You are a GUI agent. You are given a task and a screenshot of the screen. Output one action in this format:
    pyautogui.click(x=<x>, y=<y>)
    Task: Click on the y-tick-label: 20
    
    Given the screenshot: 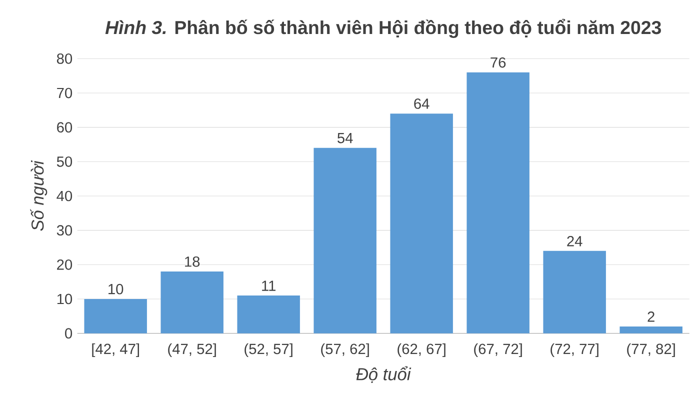 What is the action you would take?
    pyautogui.click(x=64, y=264)
    